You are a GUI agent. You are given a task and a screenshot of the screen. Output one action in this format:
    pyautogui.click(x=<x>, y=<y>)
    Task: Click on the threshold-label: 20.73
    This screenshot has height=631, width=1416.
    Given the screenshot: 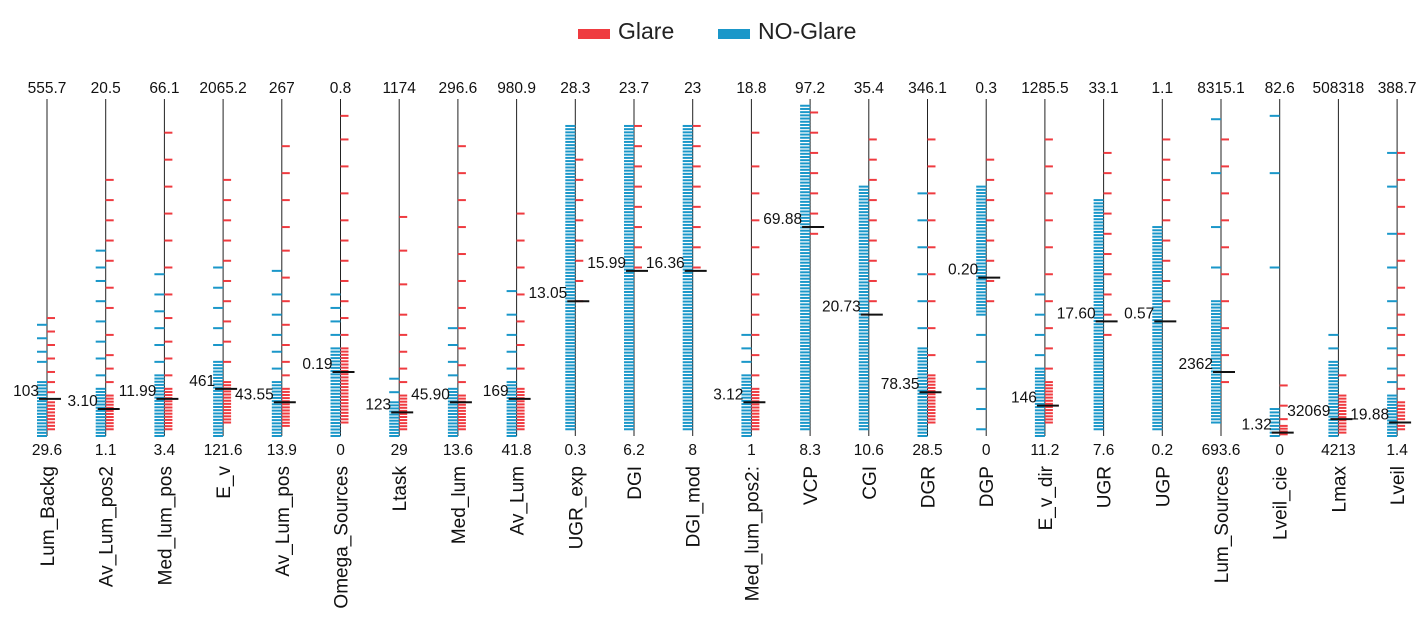 What is the action you would take?
    pyautogui.click(x=841, y=307)
    